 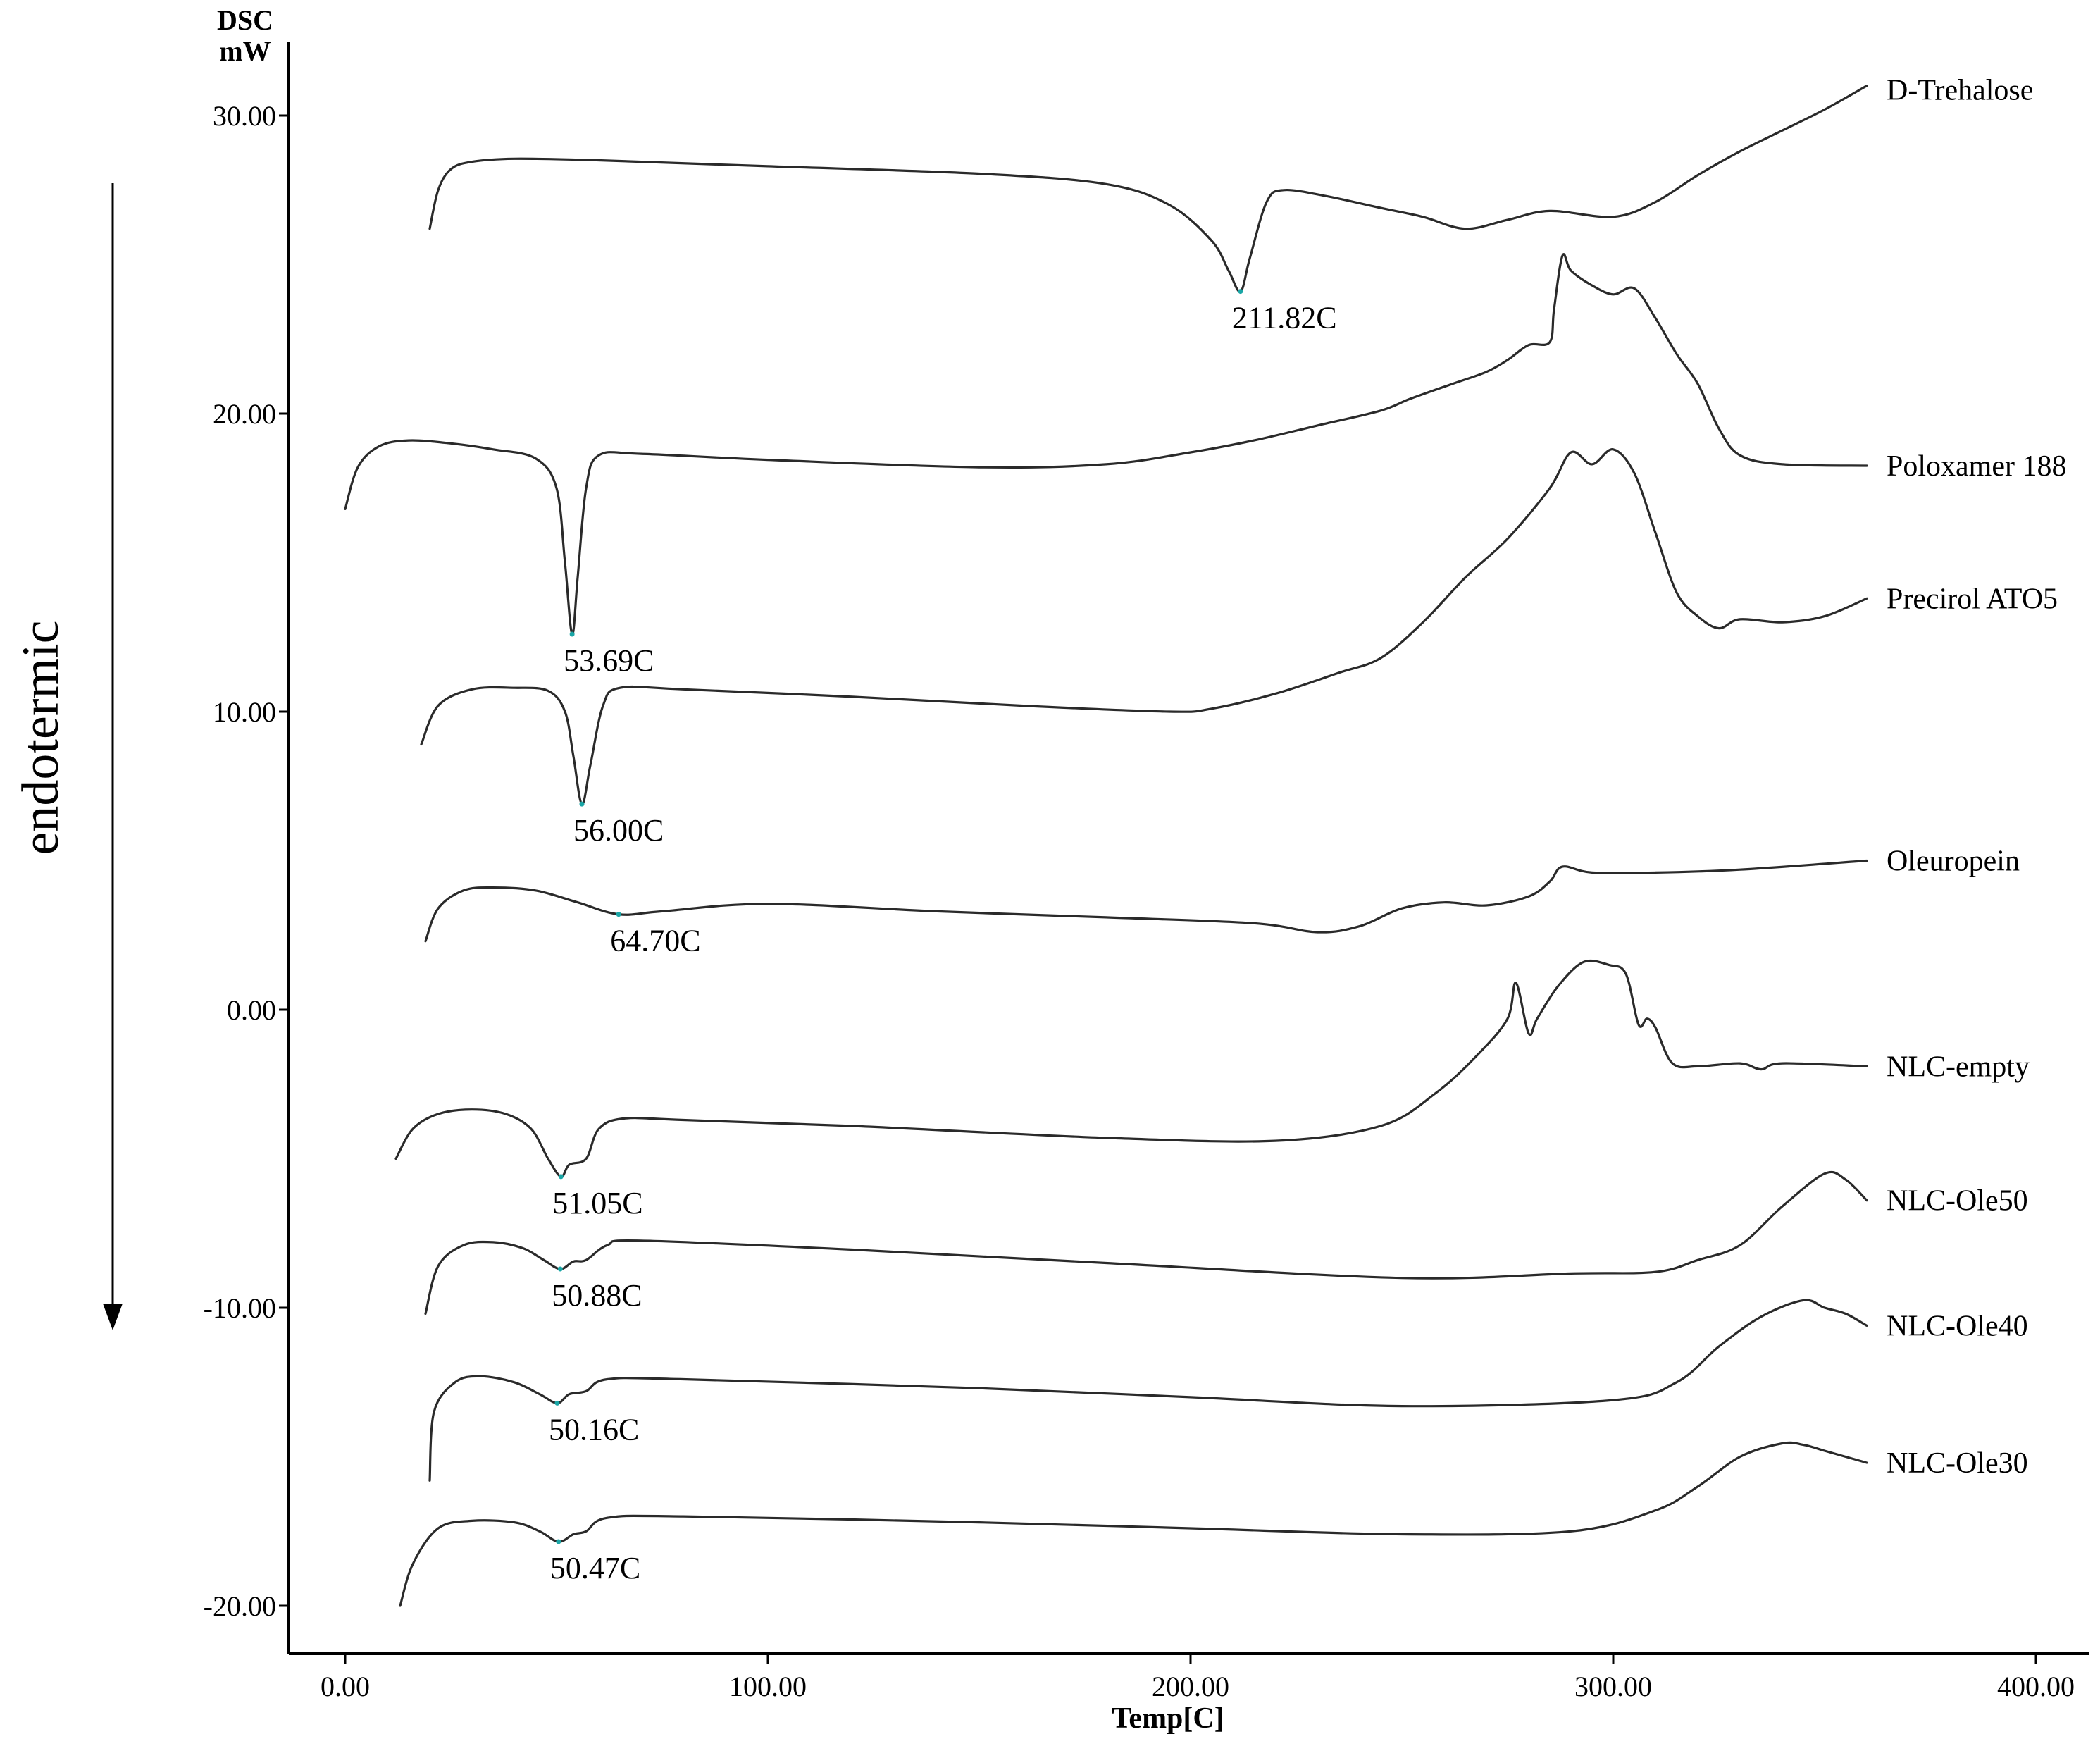 What do you see at coordinates (1973, 599) in the screenshot?
I see `series-label: Precirol ATO5` at bounding box center [1973, 599].